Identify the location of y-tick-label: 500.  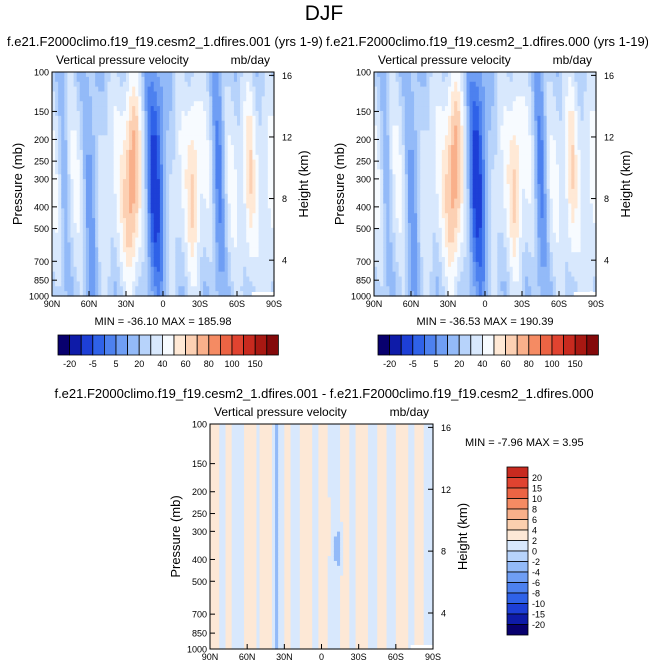
(41, 229).